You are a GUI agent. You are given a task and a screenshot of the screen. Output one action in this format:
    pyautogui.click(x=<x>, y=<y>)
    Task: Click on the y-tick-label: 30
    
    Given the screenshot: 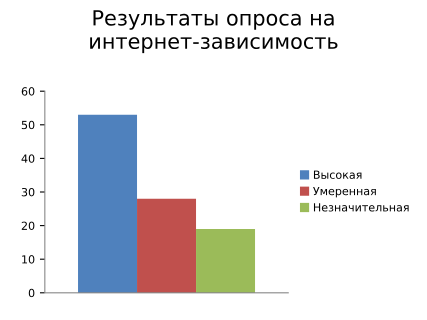 What is the action you would take?
    pyautogui.click(x=28, y=192)
    